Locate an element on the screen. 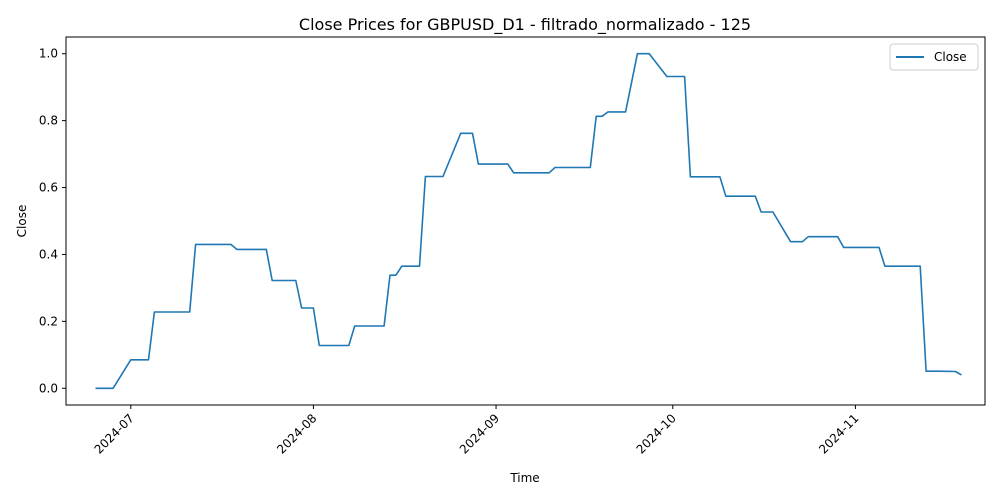 The image size is (1000, 500). x-tick-label: 2024-11 is located at coordinates (838, 433).